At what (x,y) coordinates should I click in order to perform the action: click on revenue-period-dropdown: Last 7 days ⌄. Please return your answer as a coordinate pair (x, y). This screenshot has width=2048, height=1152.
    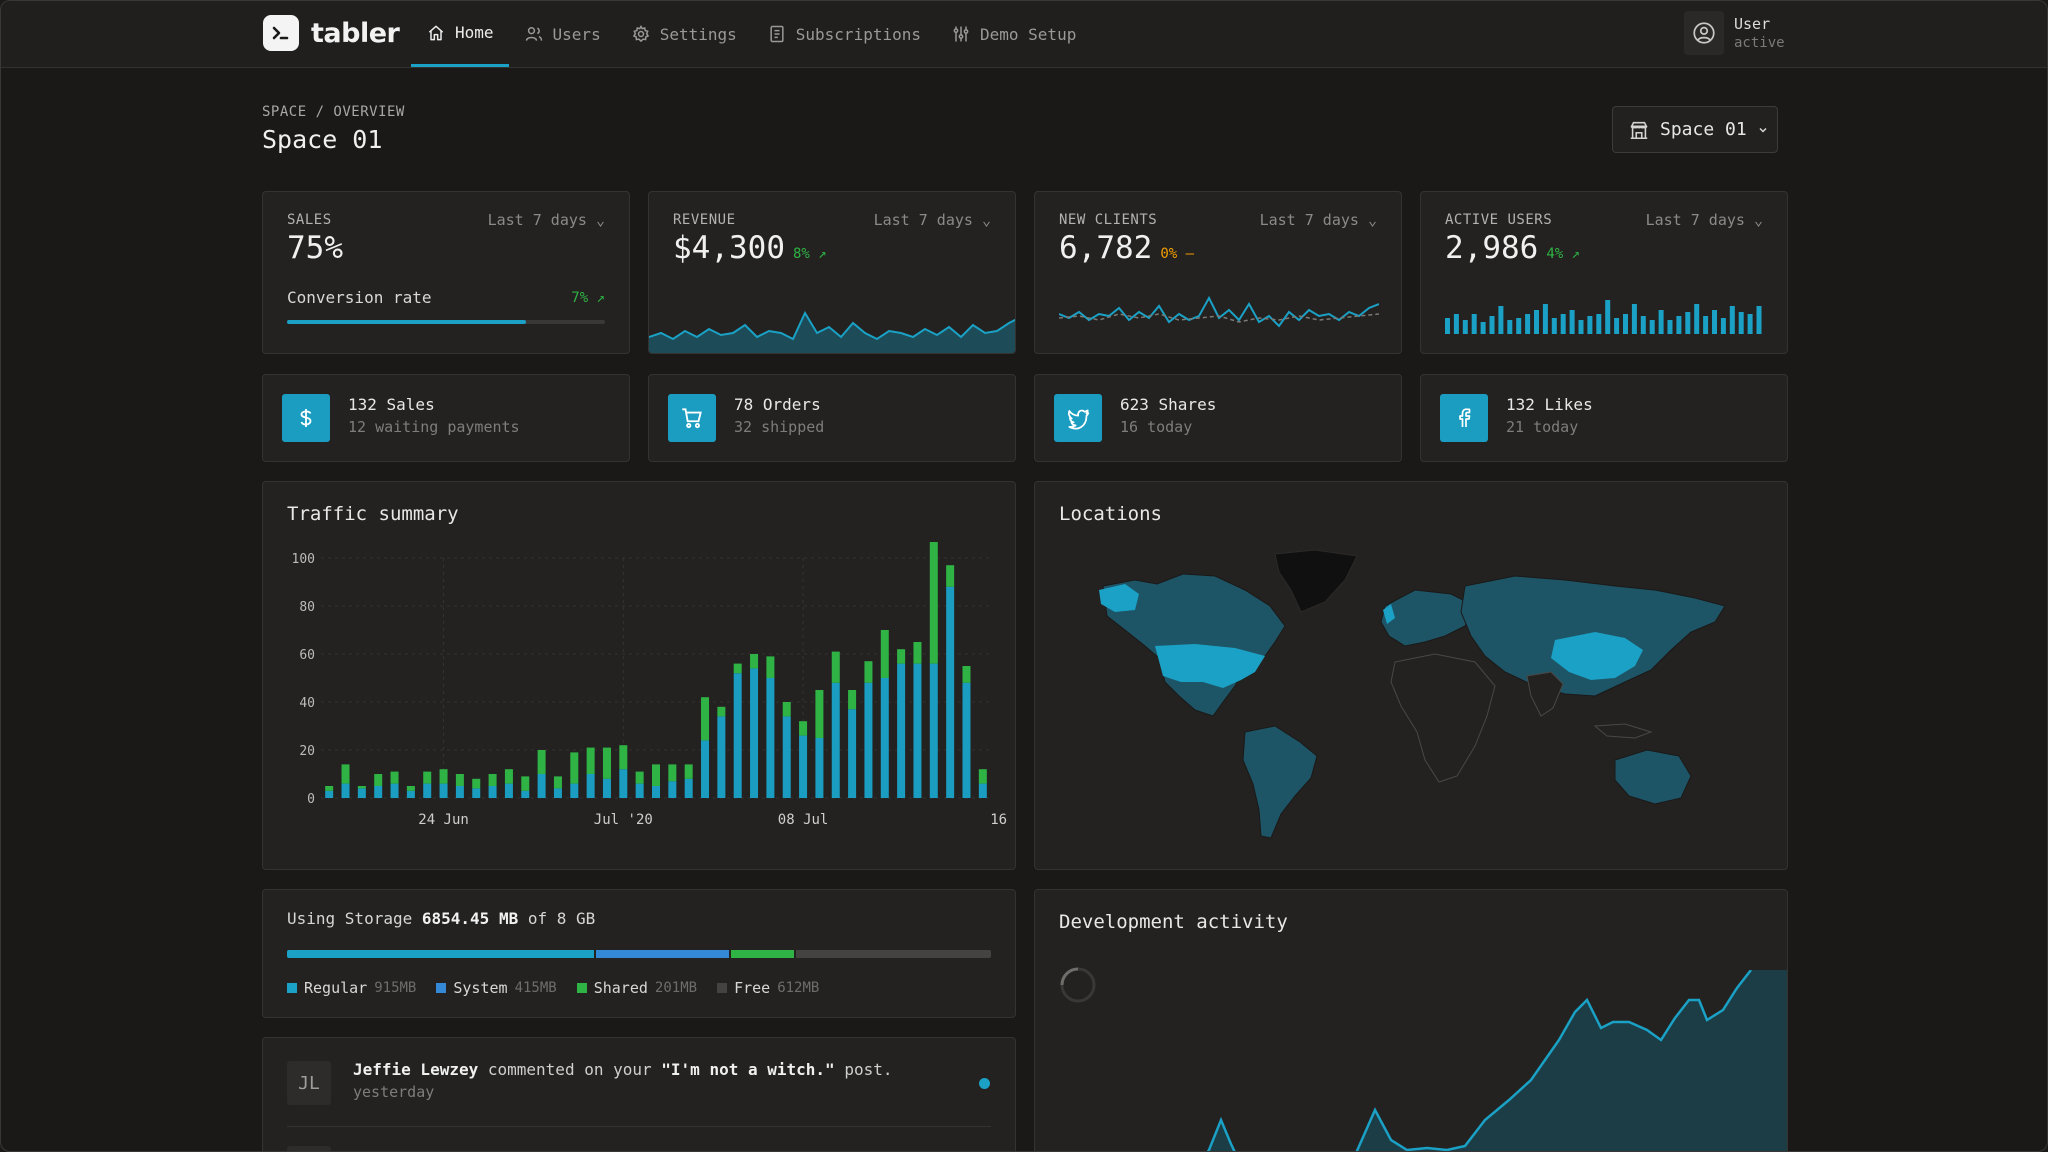
    Looking at the image, I should click on (932, 220).